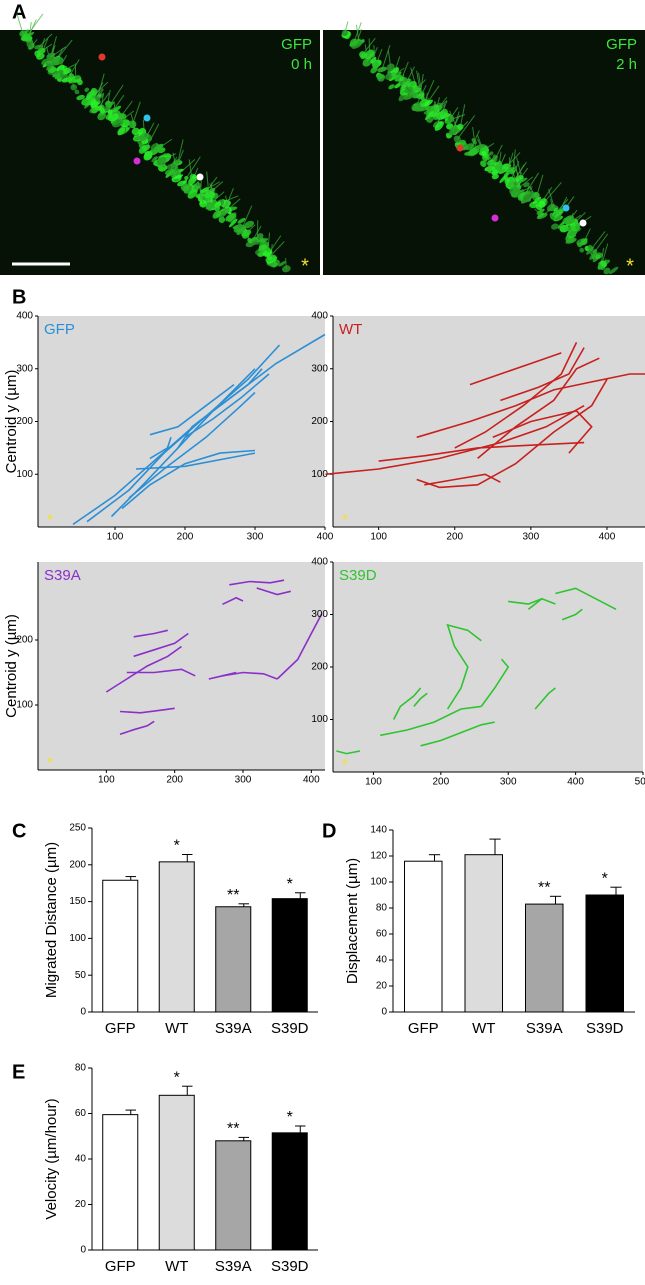  What do you see at coordinates (77, 901) in the screenshot?
I see `y-tick-label: 150` at bounding box center [77, 901].